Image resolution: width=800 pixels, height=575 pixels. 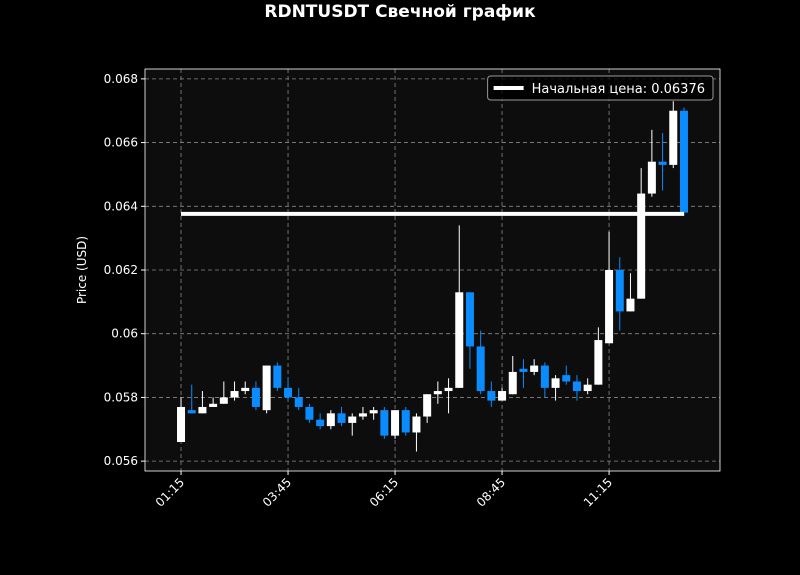 What do you see at coordinates (121, 397) in the screenshot?
I see `y-tick-label: 0.058` at bounding box center [121, 397].